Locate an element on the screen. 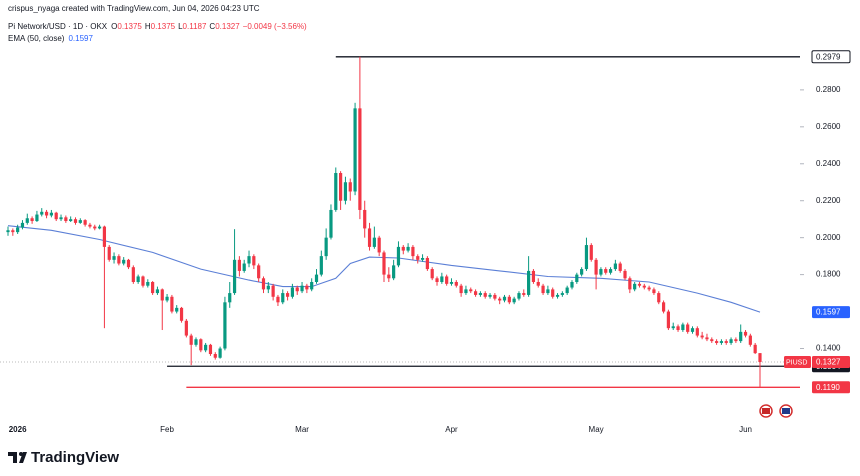 The width and height of the screenshot is (860, 476). y-tick-label: 0.2200 is located at coordinates (828, 200).